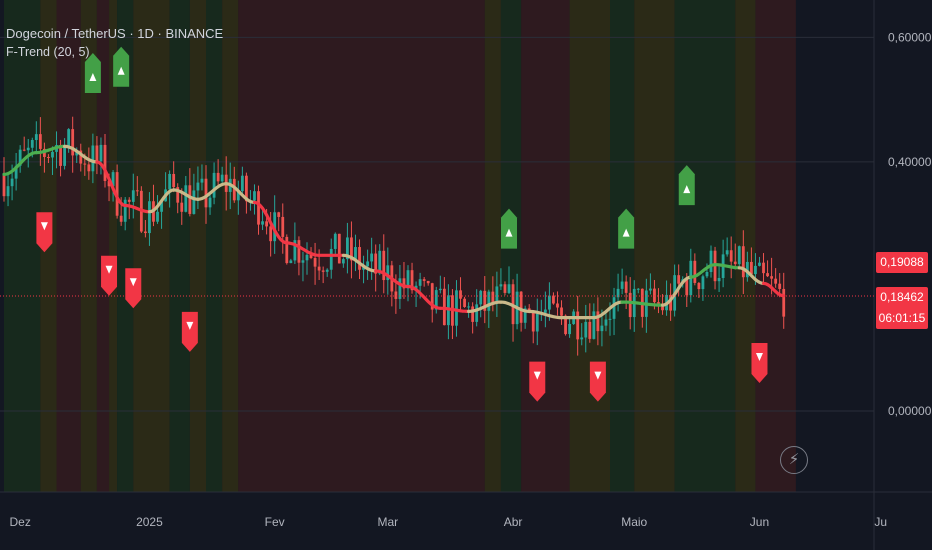 This screenshot has height=550, width=932. I want to click on time-tick-label: Abr, so click(513, 522).